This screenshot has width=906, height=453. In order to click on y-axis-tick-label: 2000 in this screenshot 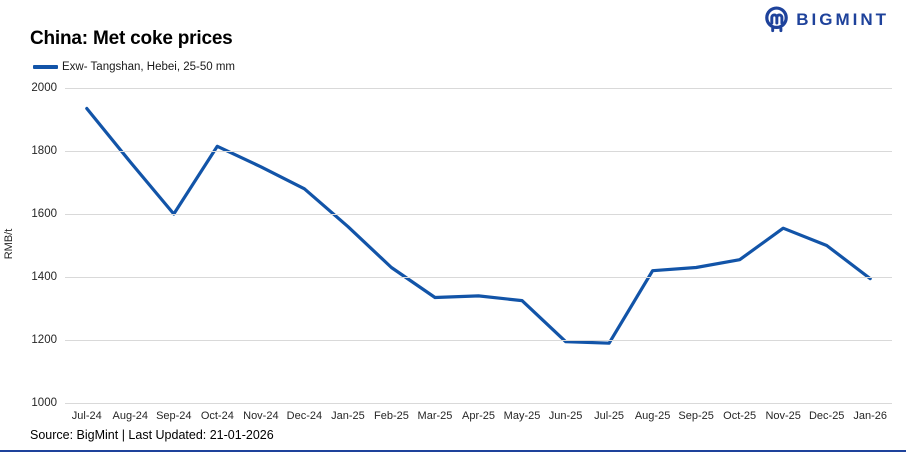, I will do `click(44, 88)`.